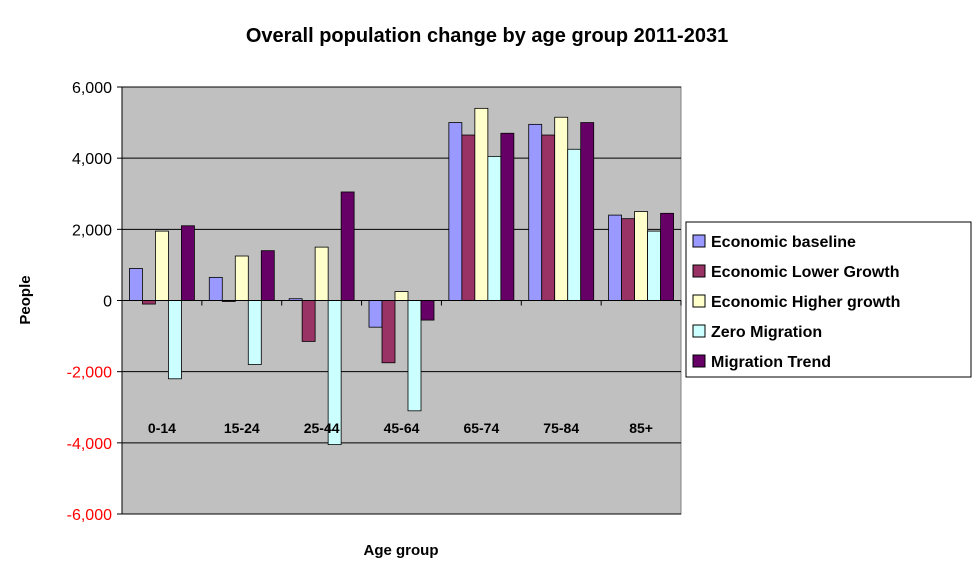  I want to click on y-tick-label: -2,000, so click(89, 373).